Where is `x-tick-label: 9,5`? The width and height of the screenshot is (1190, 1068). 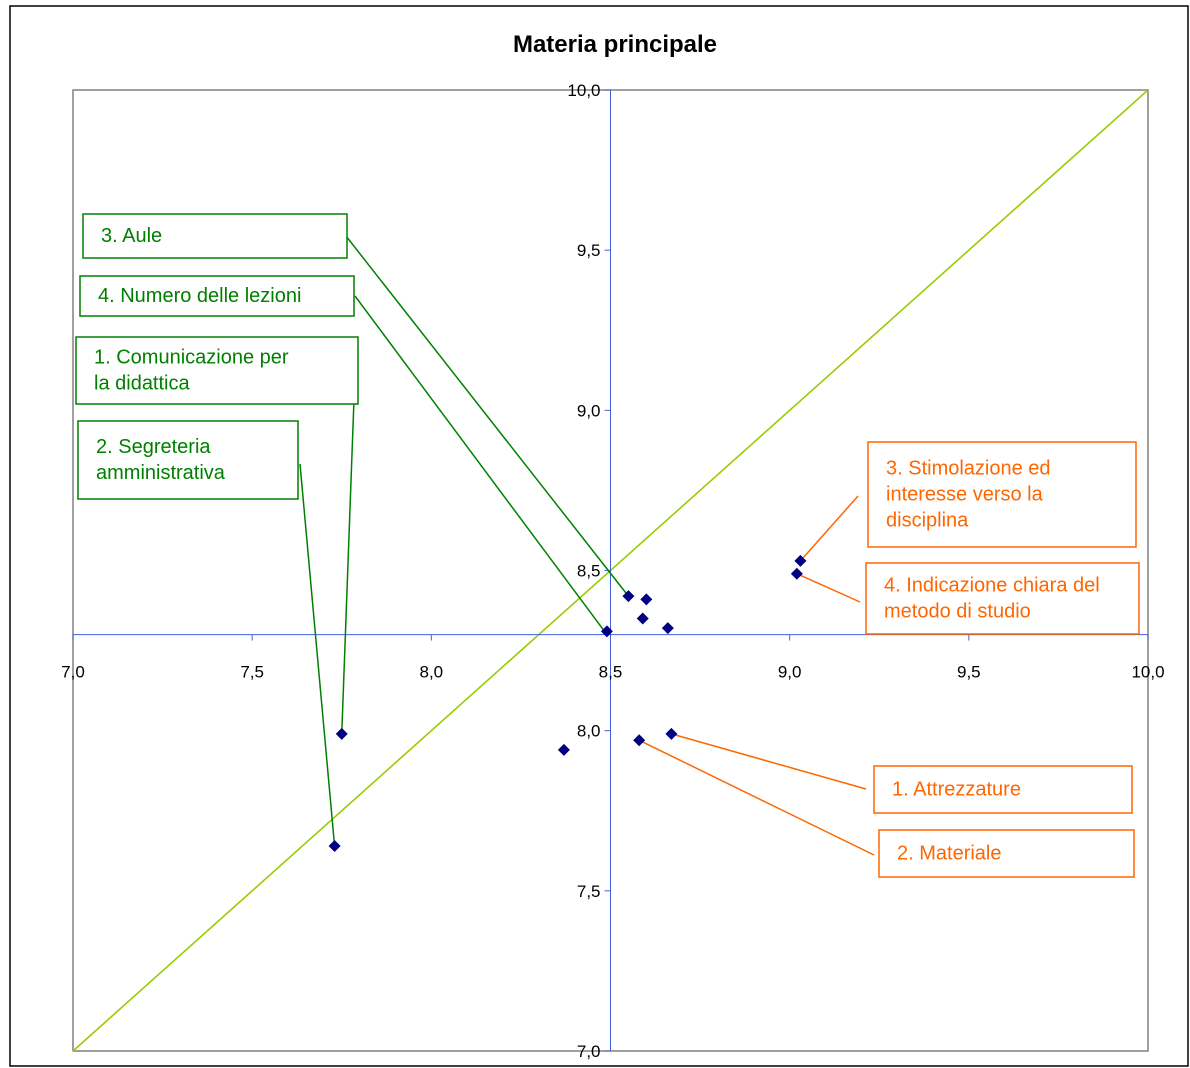 x-tick-label: 9,5 is located at coordinates (969, 672).